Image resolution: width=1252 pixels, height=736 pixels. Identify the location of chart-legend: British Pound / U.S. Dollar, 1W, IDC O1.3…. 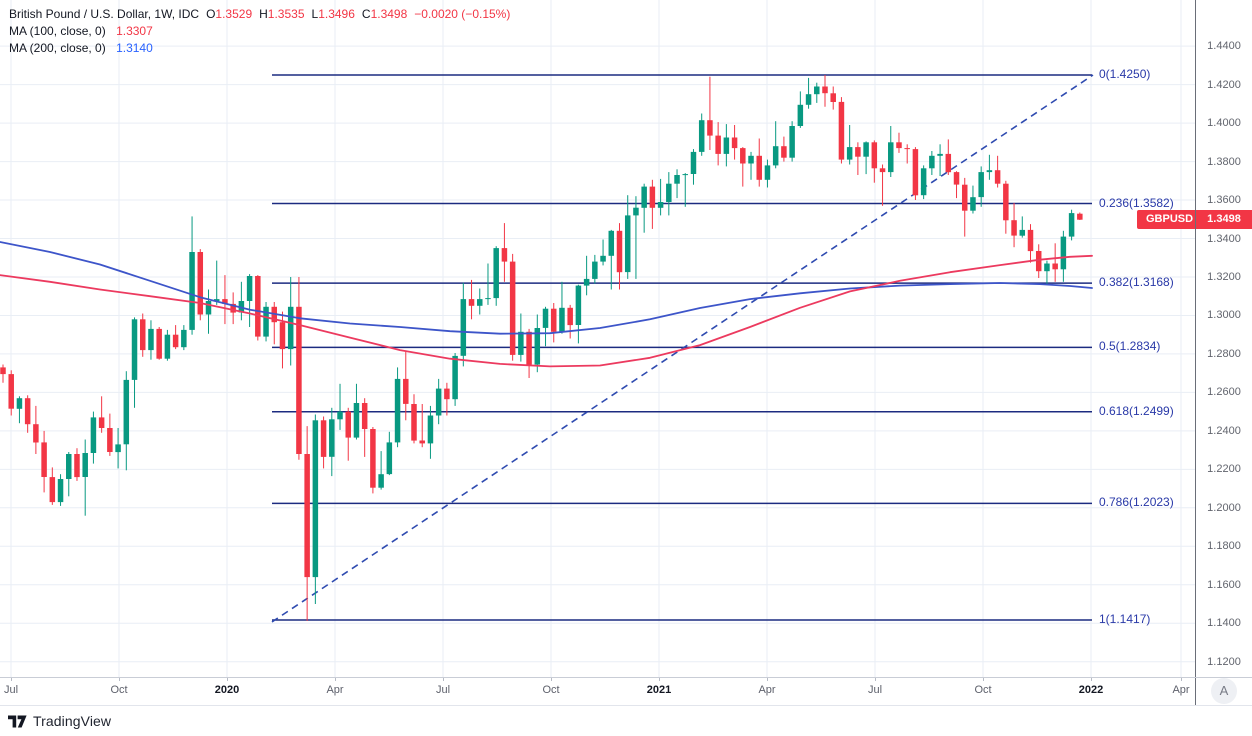
(259, 31).